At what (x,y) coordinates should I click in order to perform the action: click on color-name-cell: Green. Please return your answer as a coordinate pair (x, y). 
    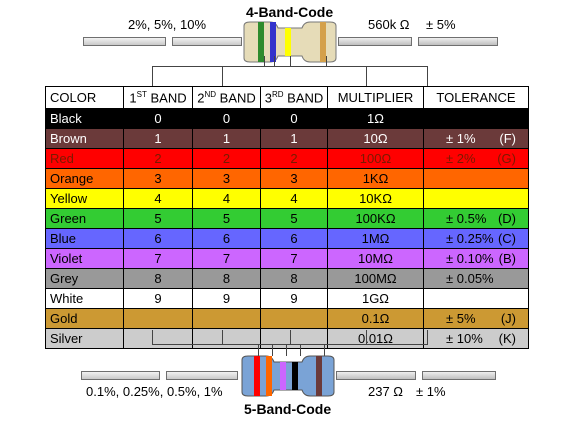
    Looking at the image, I should click on (84, 218).